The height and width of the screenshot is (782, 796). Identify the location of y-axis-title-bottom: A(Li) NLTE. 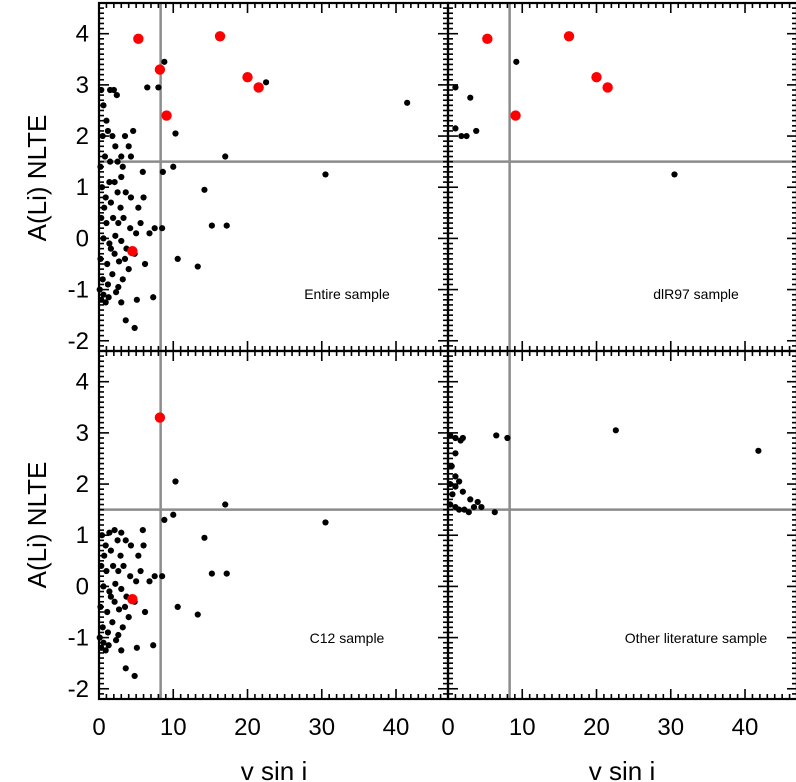
(37, 525).